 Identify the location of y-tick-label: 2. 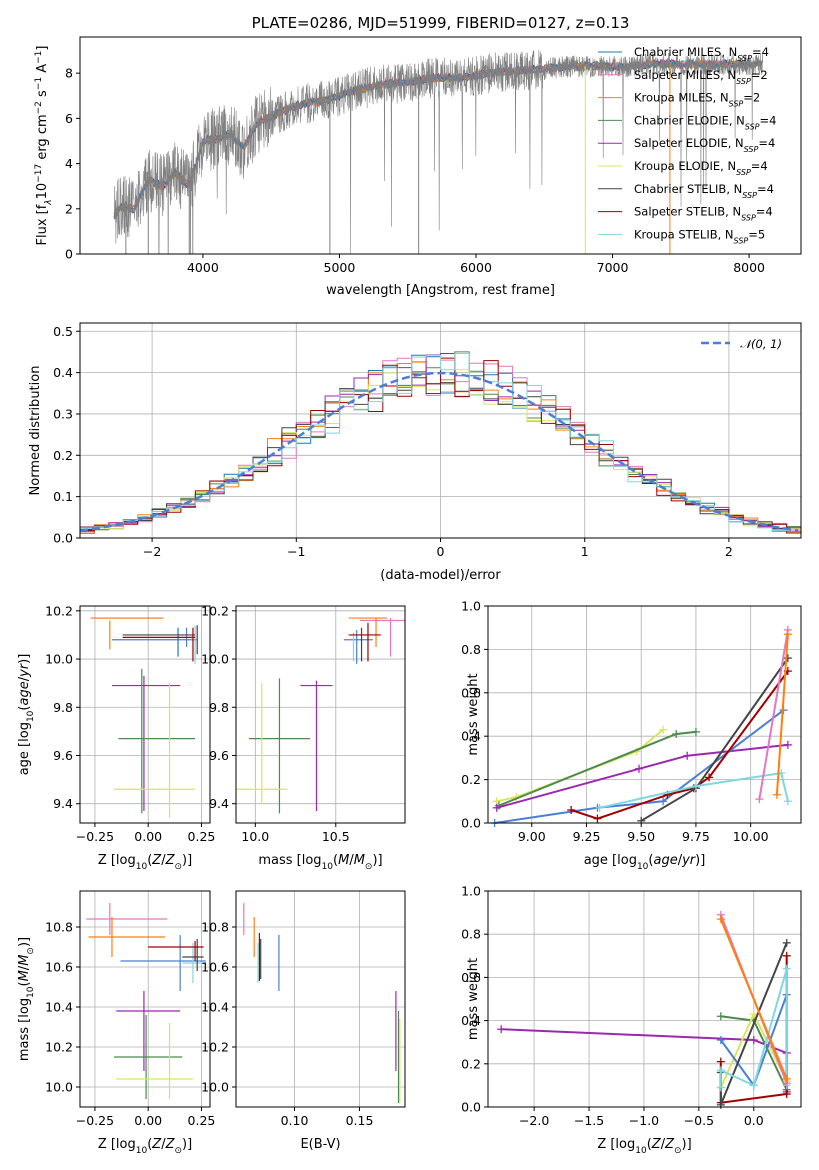
(69, 208).